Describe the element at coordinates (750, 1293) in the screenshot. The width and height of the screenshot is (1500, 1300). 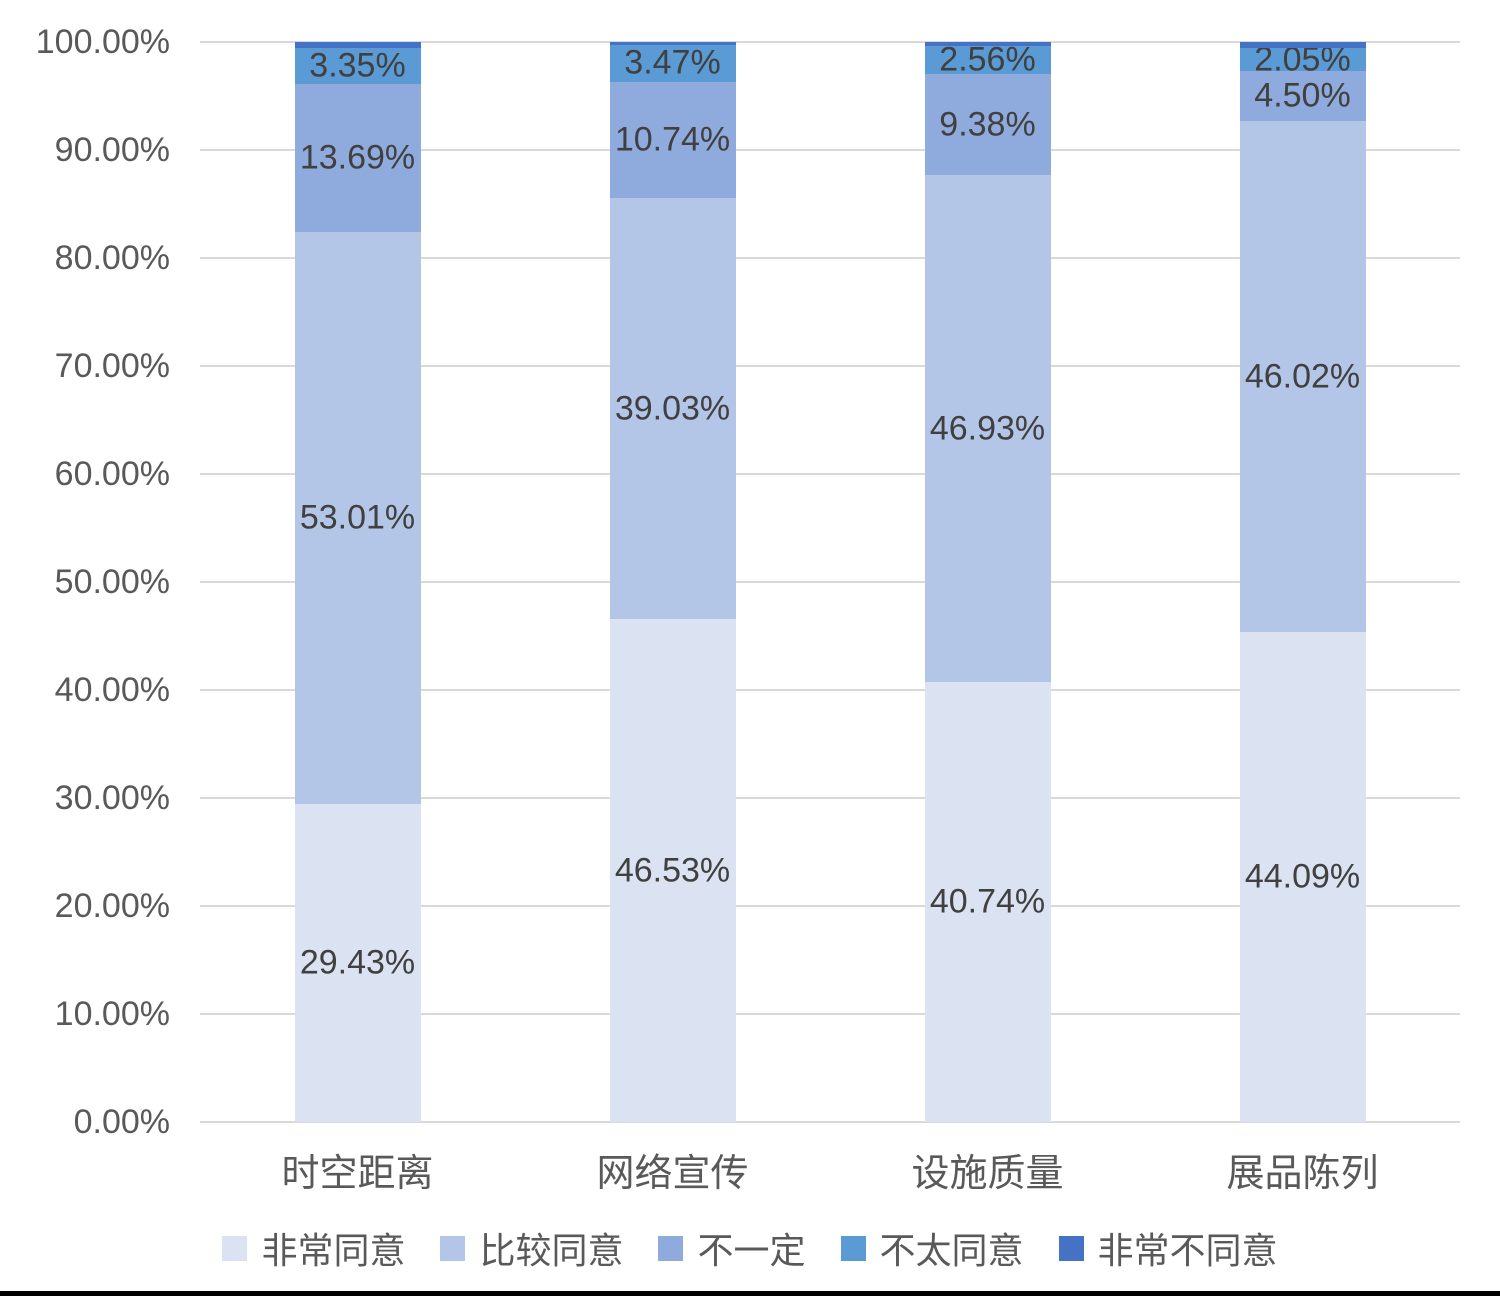
I see `window-bottom-edge` at that location.